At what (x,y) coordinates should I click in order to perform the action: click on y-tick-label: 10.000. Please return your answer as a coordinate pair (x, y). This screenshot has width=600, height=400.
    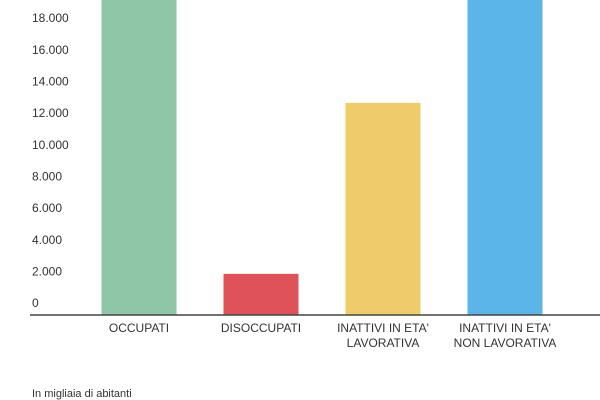
    Looking at the image, I should click on (50, 145).